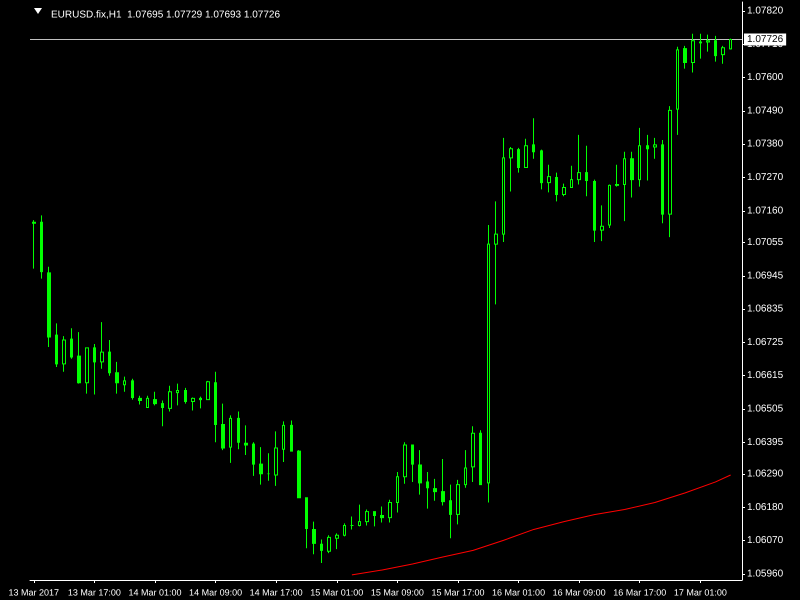  What do you see at coordinates (519, 593) in the screenshot?
I see `x-tick-label: 16 Mar 01:00` at bounding box center [519, 593].